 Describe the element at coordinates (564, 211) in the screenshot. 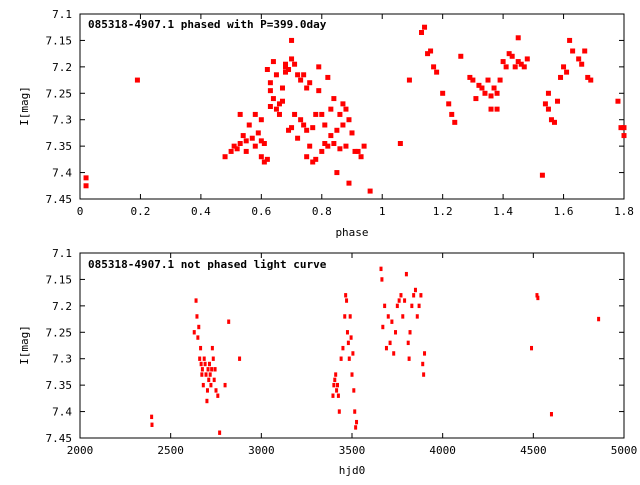

I see `x-tick-label: 1.6` at that location.